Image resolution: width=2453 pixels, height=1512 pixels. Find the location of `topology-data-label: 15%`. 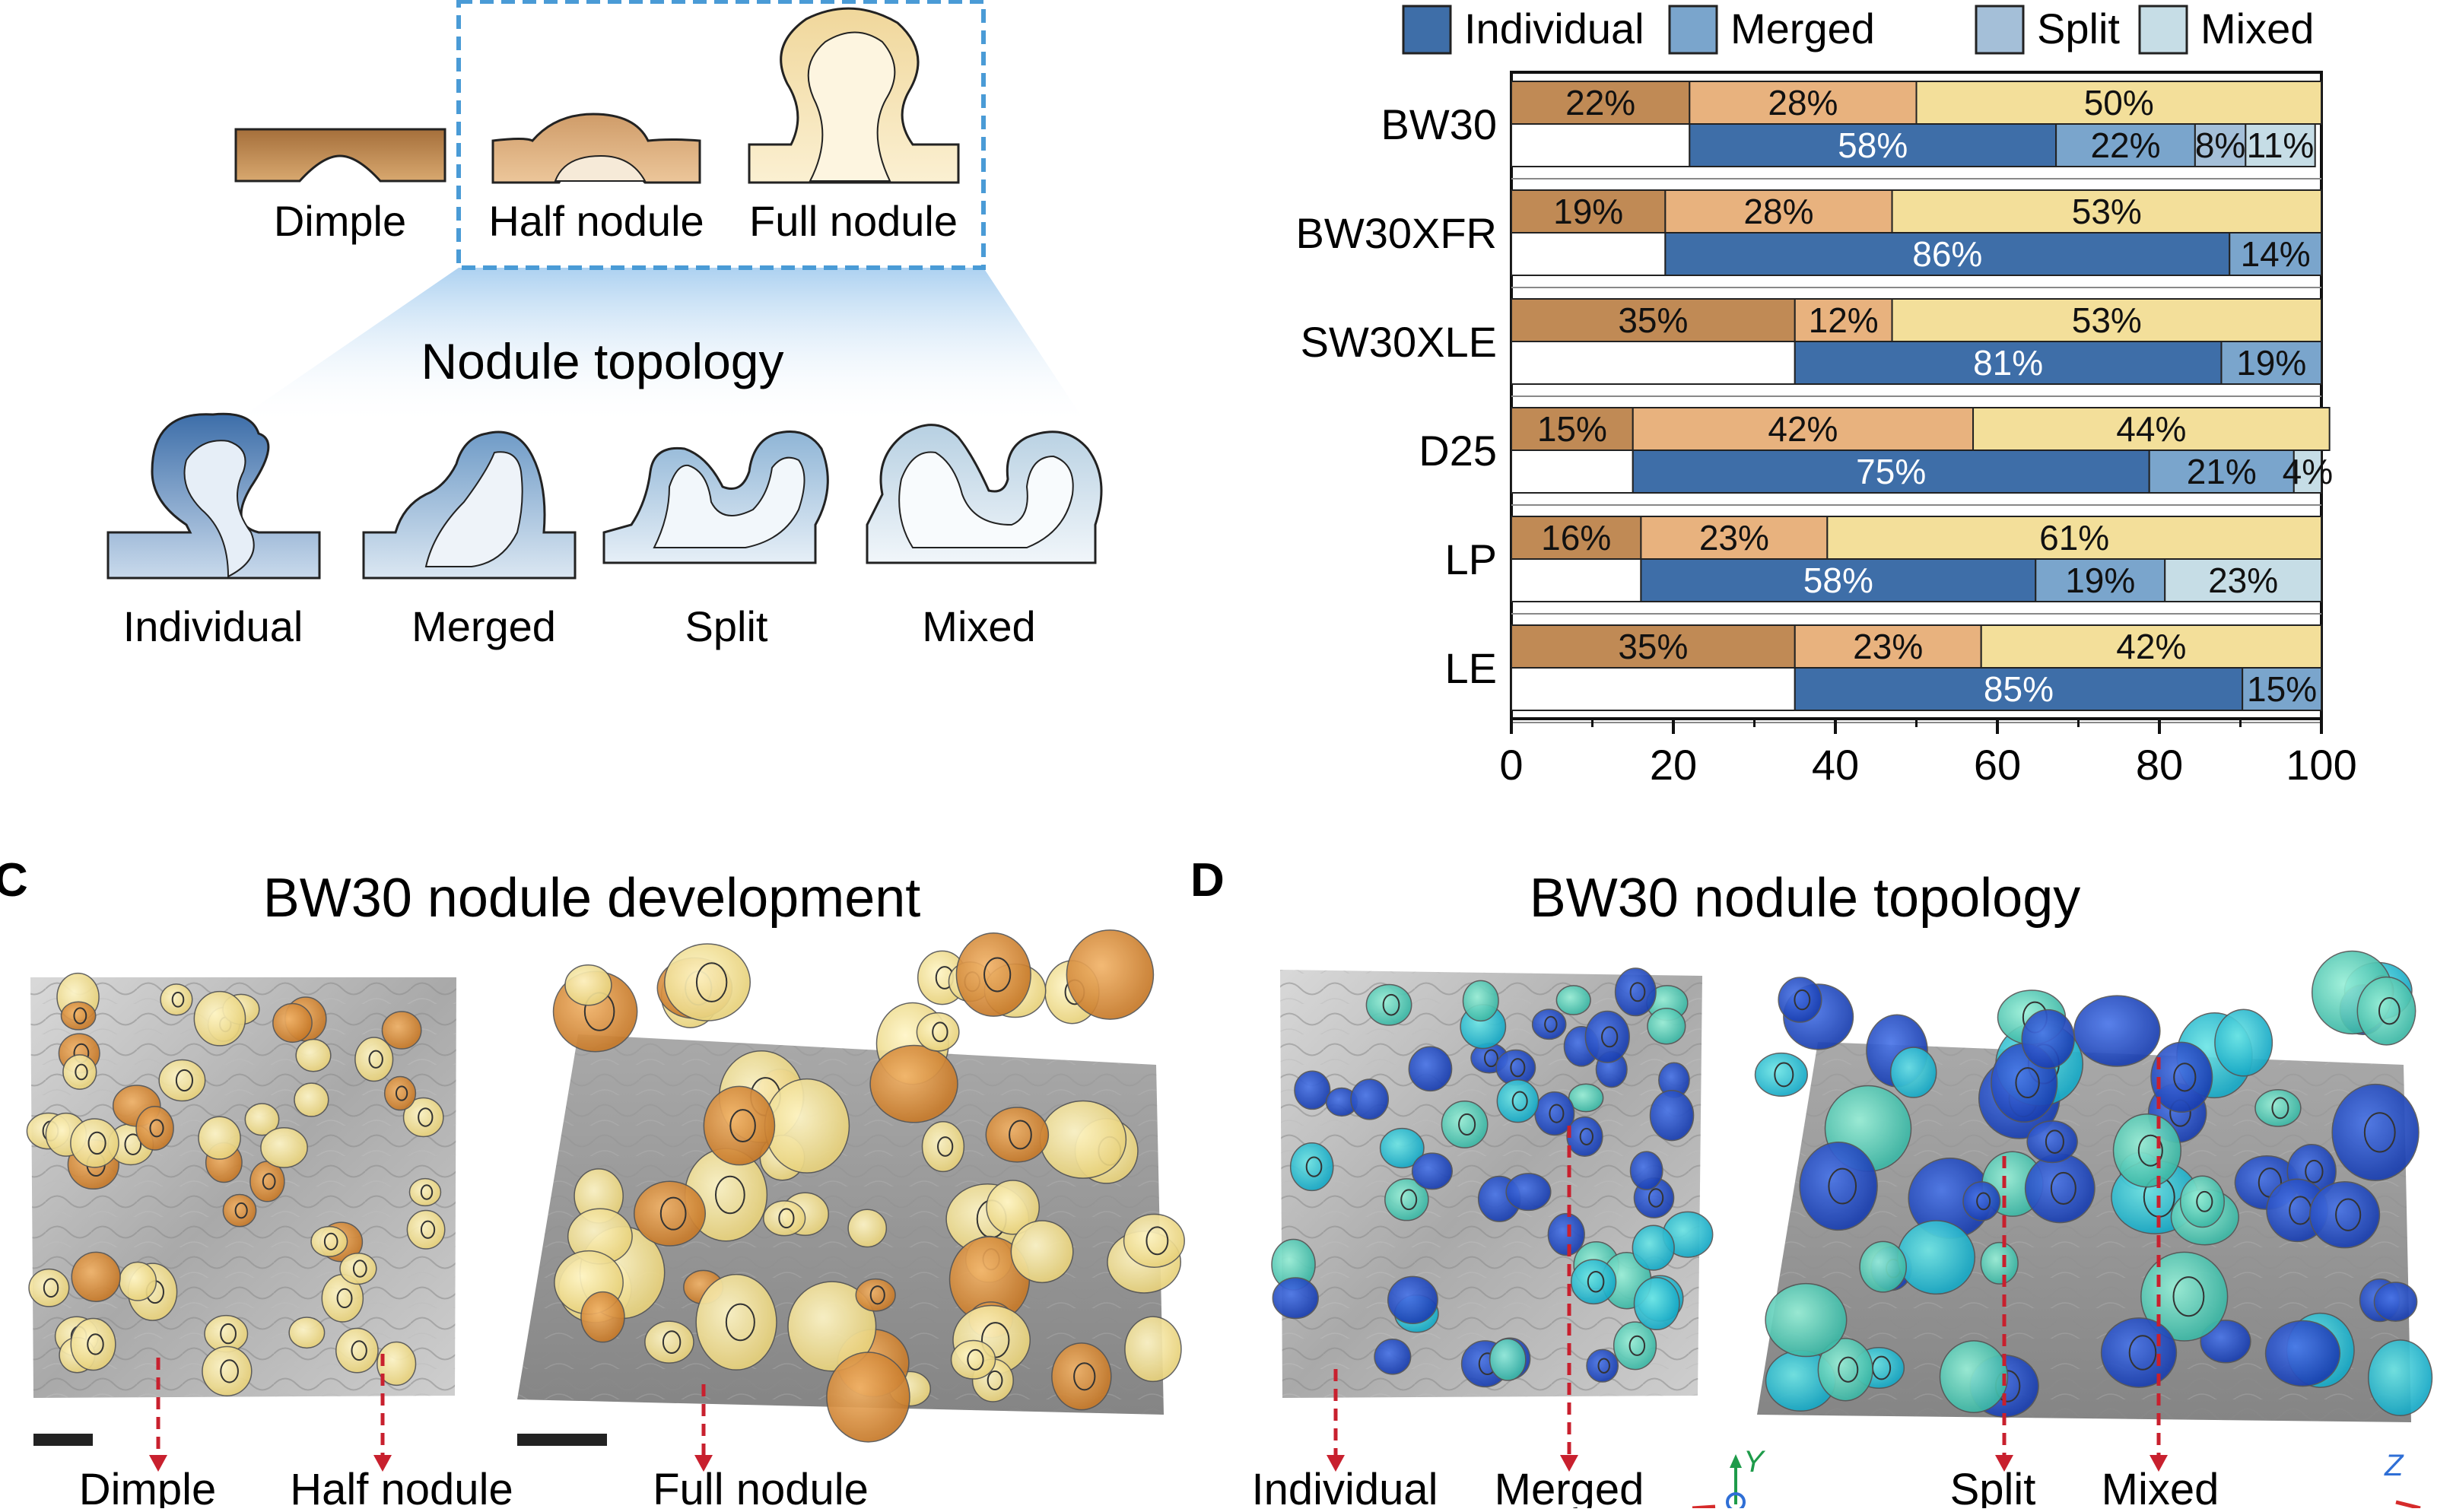

topology-data-label: 15% is located at coordinates (2282, 689).